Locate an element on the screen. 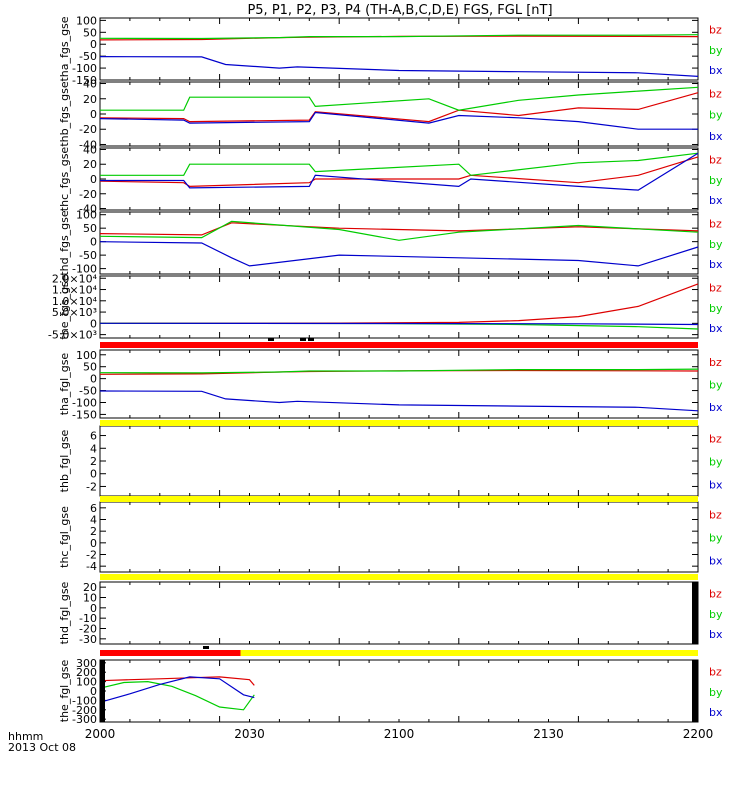 Image resolution: width=750 pixels, height=800 pixels. y-axis-label: tha_fgs_gse is located at coordinates (64, 48).